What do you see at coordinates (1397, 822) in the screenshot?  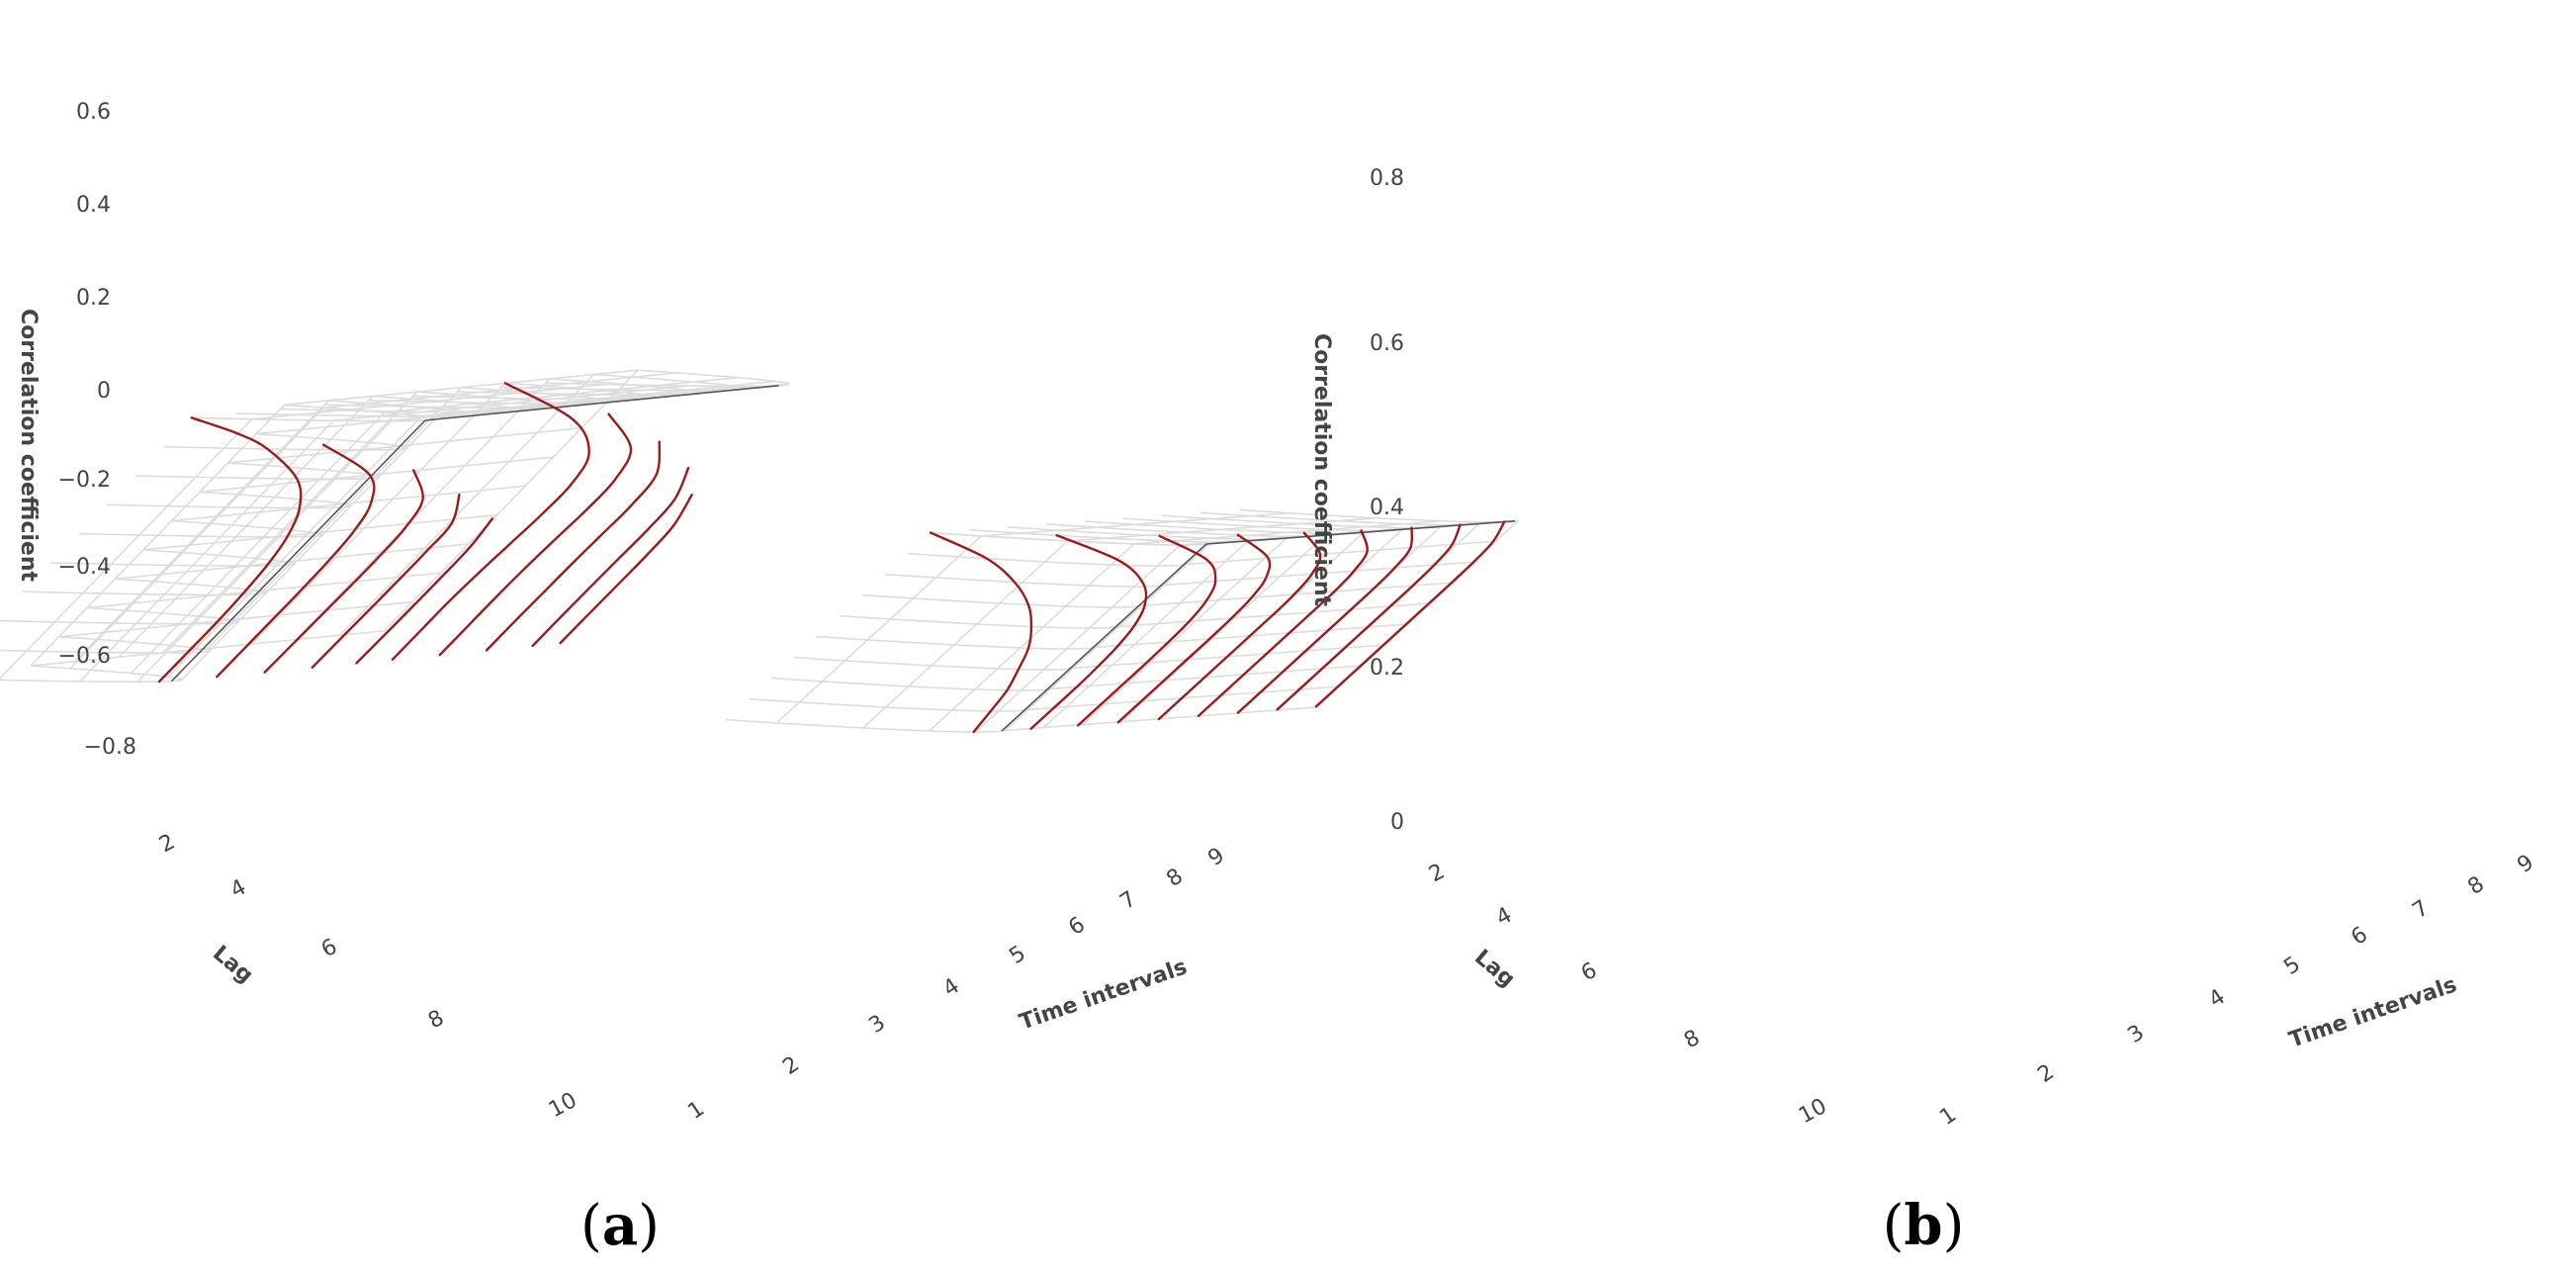 I see `z-tick-b: 0` at bounding box center [1397, 822].